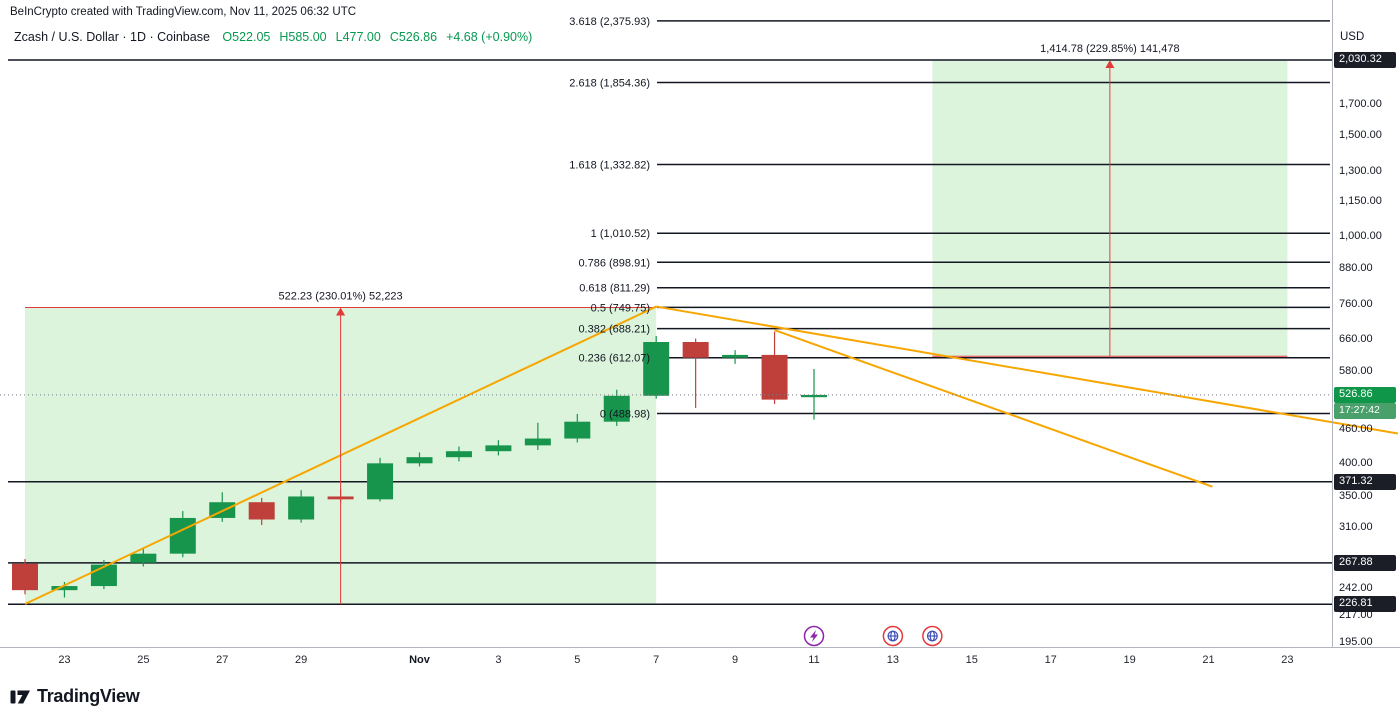 The width and height of the screenshot is (1400, 724). Describe the element at coordinates (1356, 371) in the screenshot. I see `price-tick: 580.00` at that location.